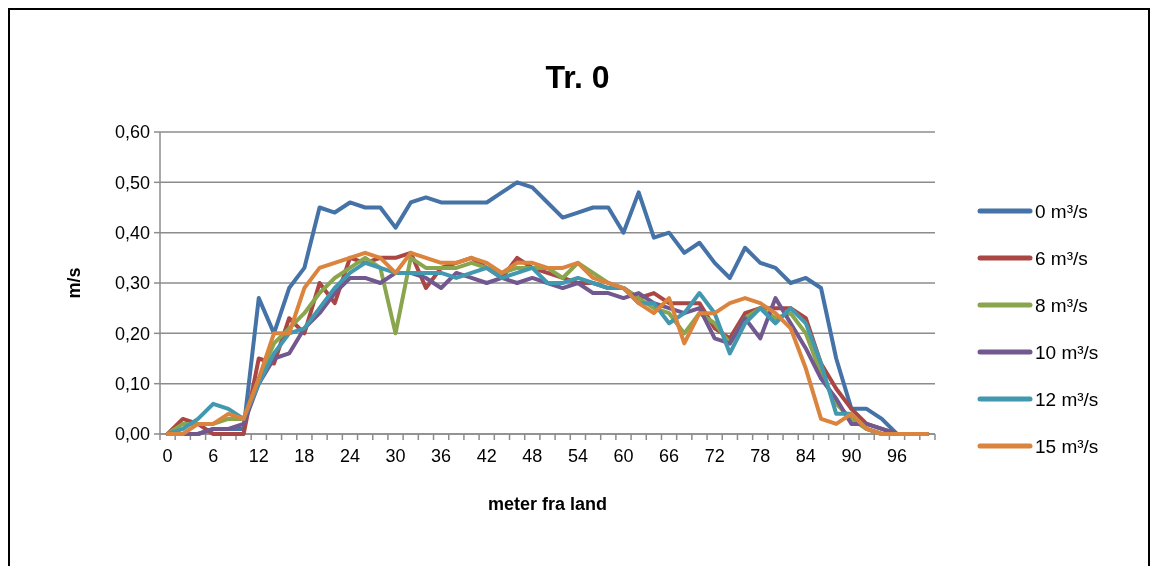 The image size is (1154, 566). I want to click on x-tick-label: 12, so click(258, 456).